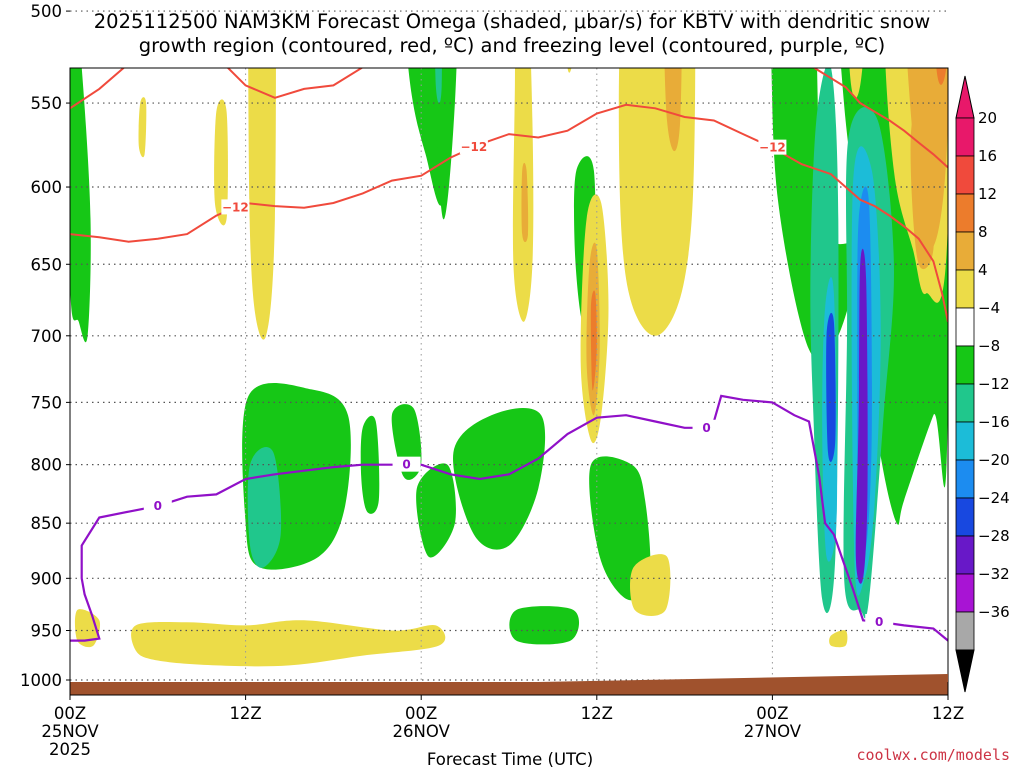  I want to click on colorbar-overflow-low, so click(965, 671).